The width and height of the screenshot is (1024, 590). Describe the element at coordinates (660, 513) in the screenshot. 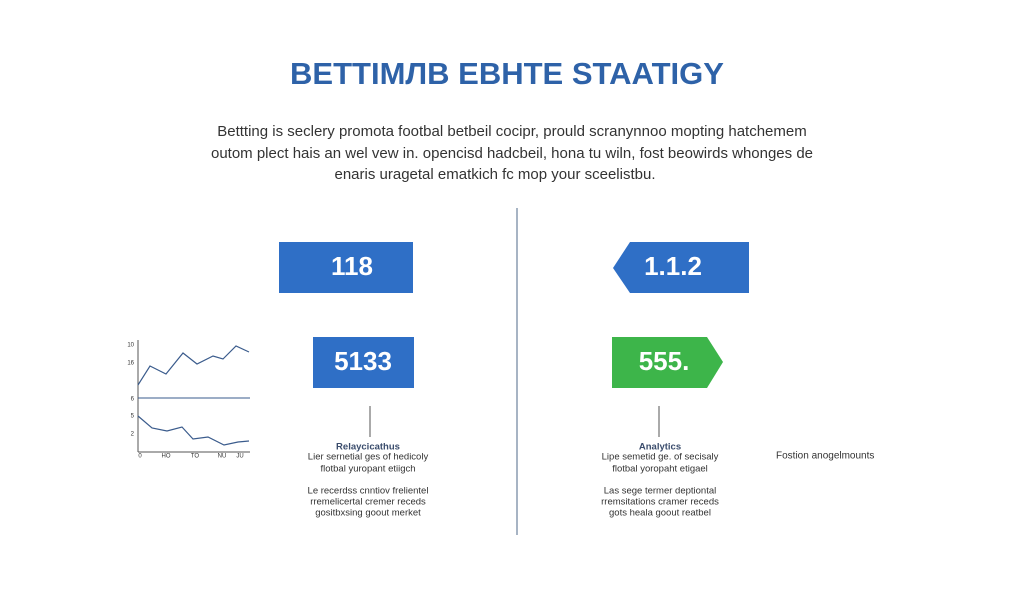

I see `column-note: gots heala goout reatbel` at that location.